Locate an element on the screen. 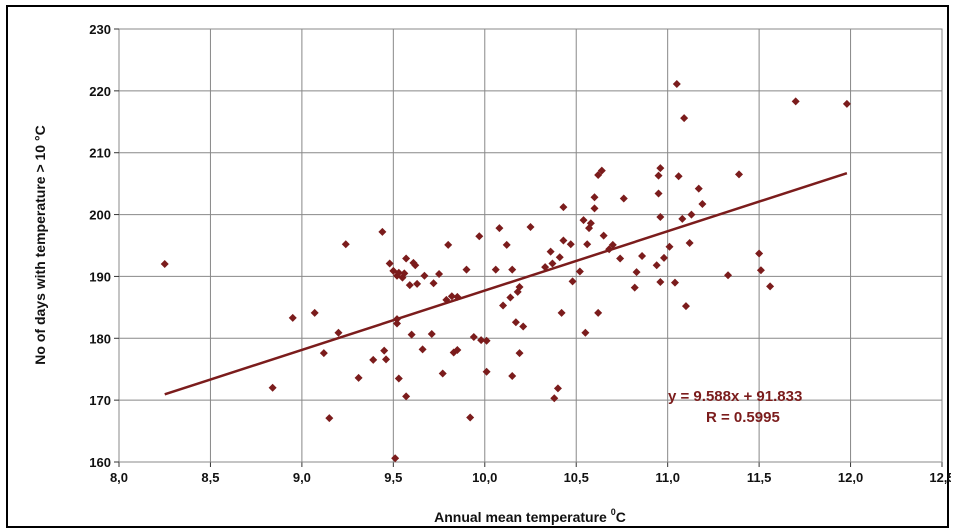 The width and height of the screenshot is (957, 532). x-tick-label: 12,5 is located at coordinates (940, 477).